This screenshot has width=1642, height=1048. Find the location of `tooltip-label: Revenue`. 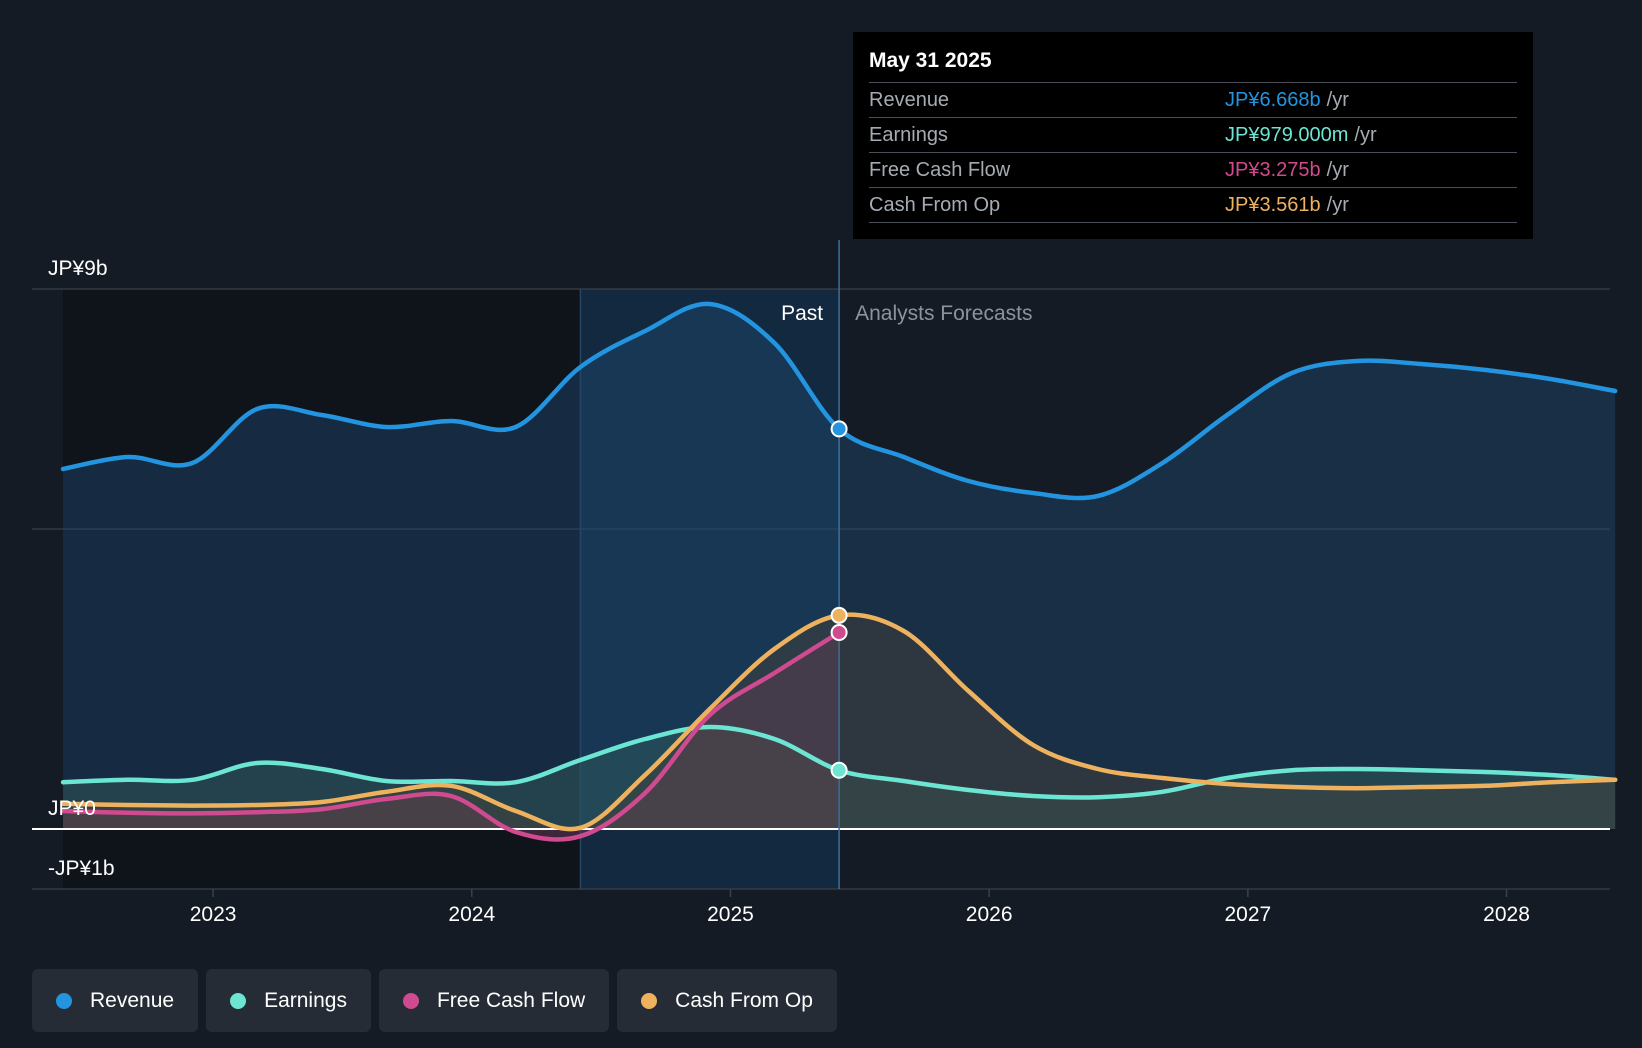

tooltip-label: Revenue is located at coordinates (909, 100).